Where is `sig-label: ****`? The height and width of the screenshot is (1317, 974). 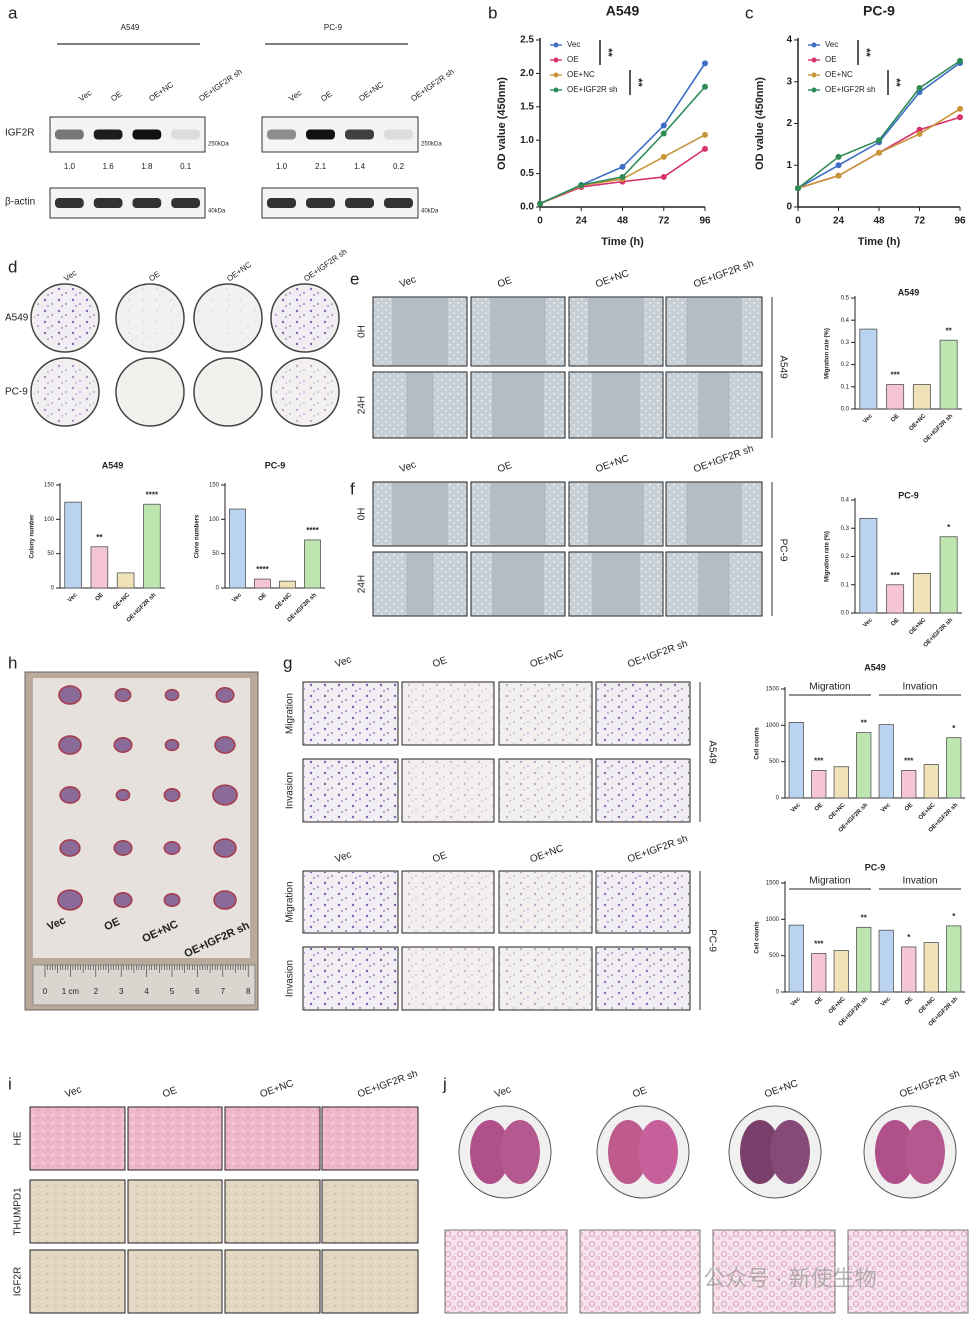 sig-label: **** is located at coordinates (312, 530).